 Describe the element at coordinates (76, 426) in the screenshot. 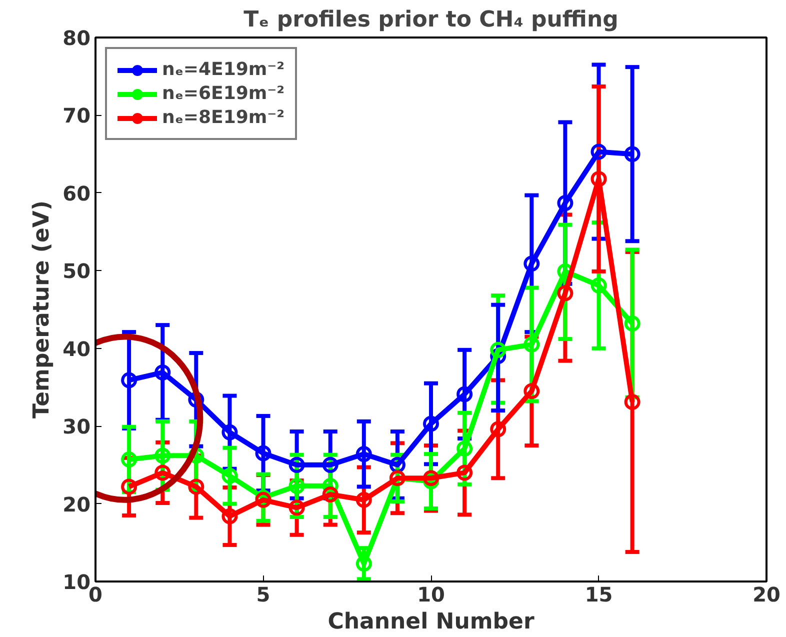

I see `y-tick-label: 30` at that location.